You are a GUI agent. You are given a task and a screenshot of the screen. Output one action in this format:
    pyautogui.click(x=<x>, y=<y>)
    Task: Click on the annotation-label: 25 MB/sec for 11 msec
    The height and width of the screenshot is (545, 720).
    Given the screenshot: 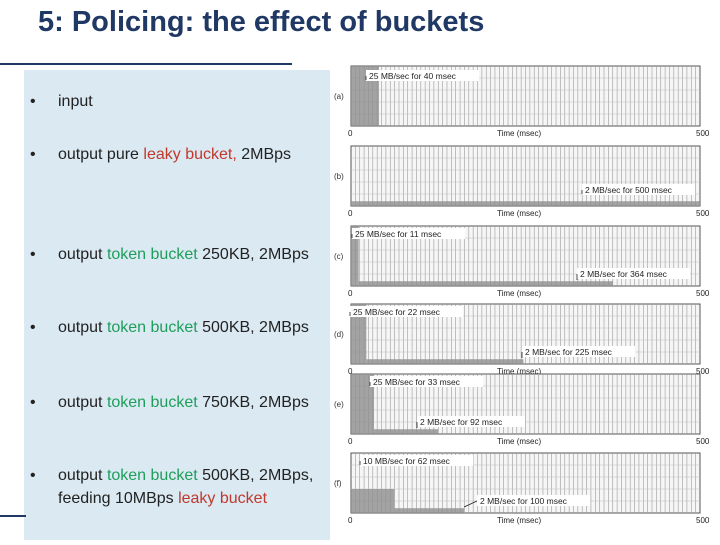 What is the action you would take?
    pyautogui.click(x=398, y=234)
    